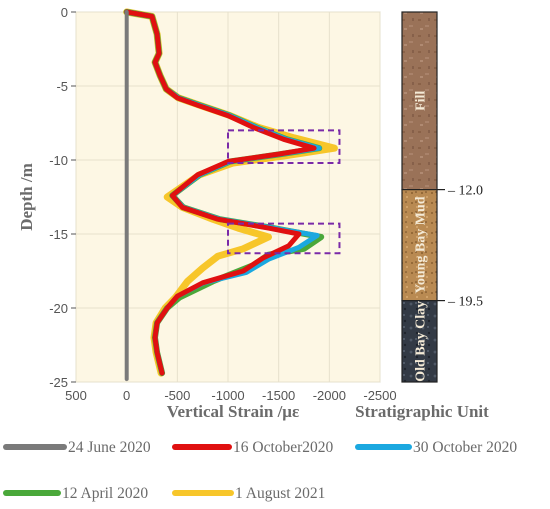 This screenshot has height=509, width=550. I want to click on legend-item-1: 16 October2020, so click(253, 447).